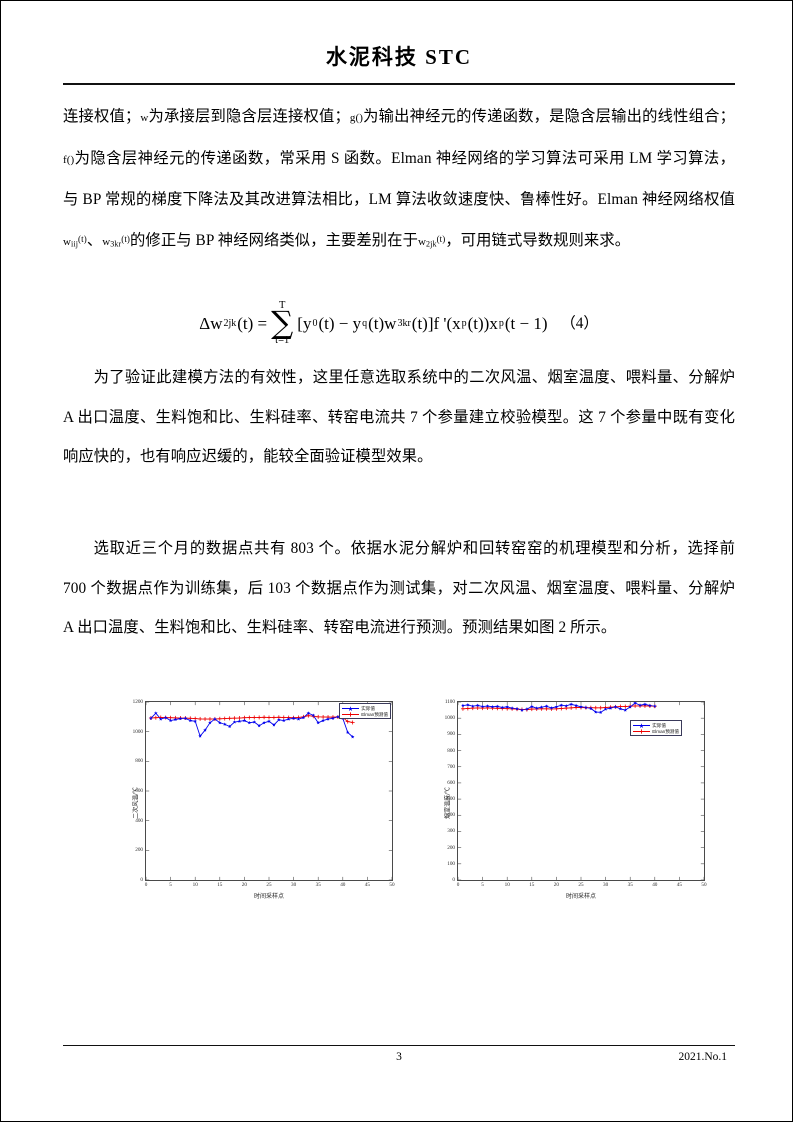 This screenshot has height=1122, width=793. I want to click on plot2-y-tick-label: 900, so click(451, 734).